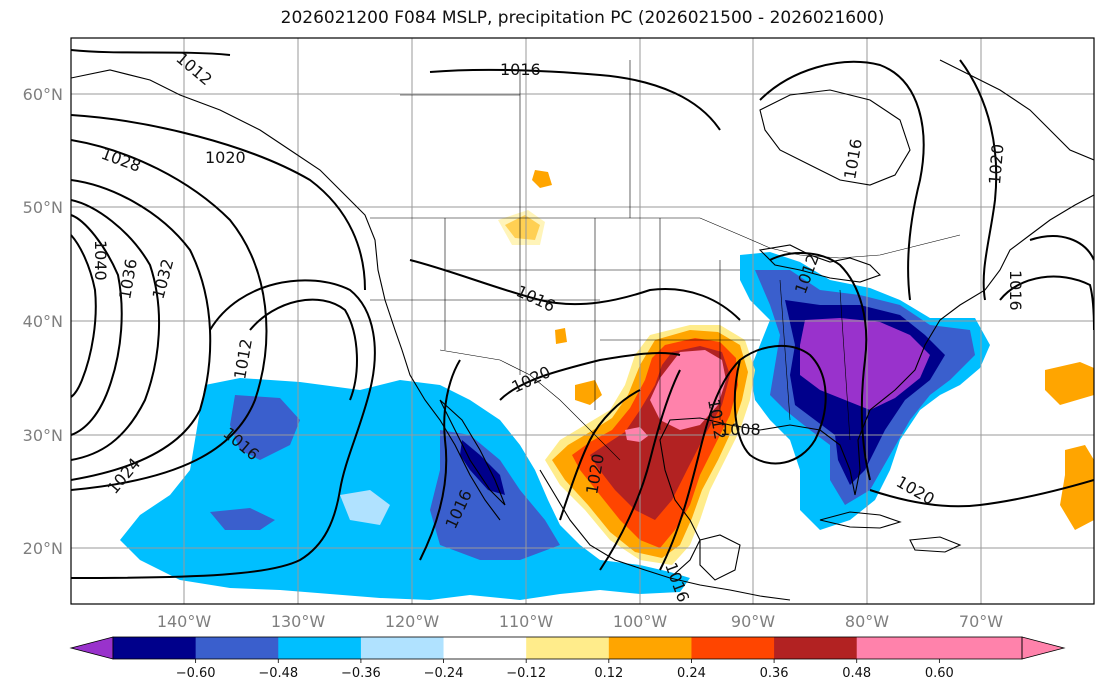  I want to click on coast-gulf, so click(757, 498).